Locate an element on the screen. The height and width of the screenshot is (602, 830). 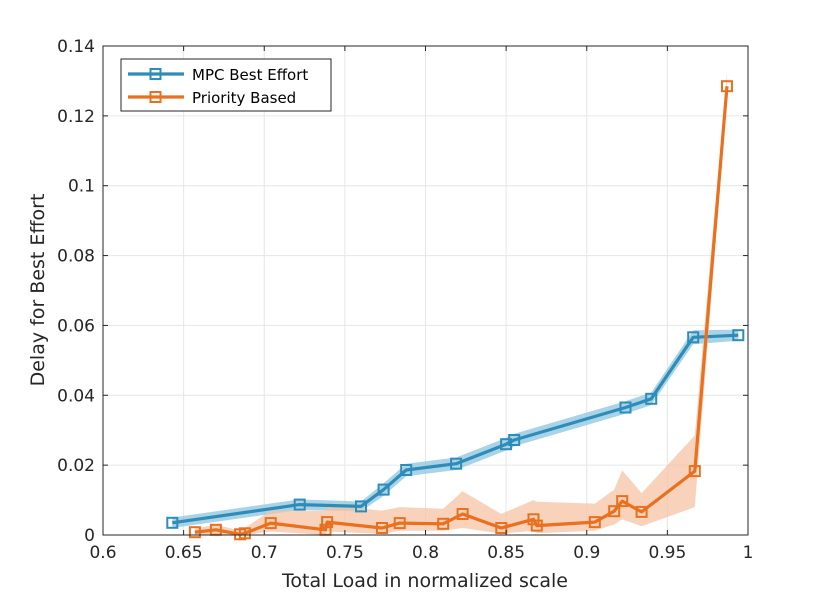
y-tick-label: 0.12 is located at coordinates (76, 117).